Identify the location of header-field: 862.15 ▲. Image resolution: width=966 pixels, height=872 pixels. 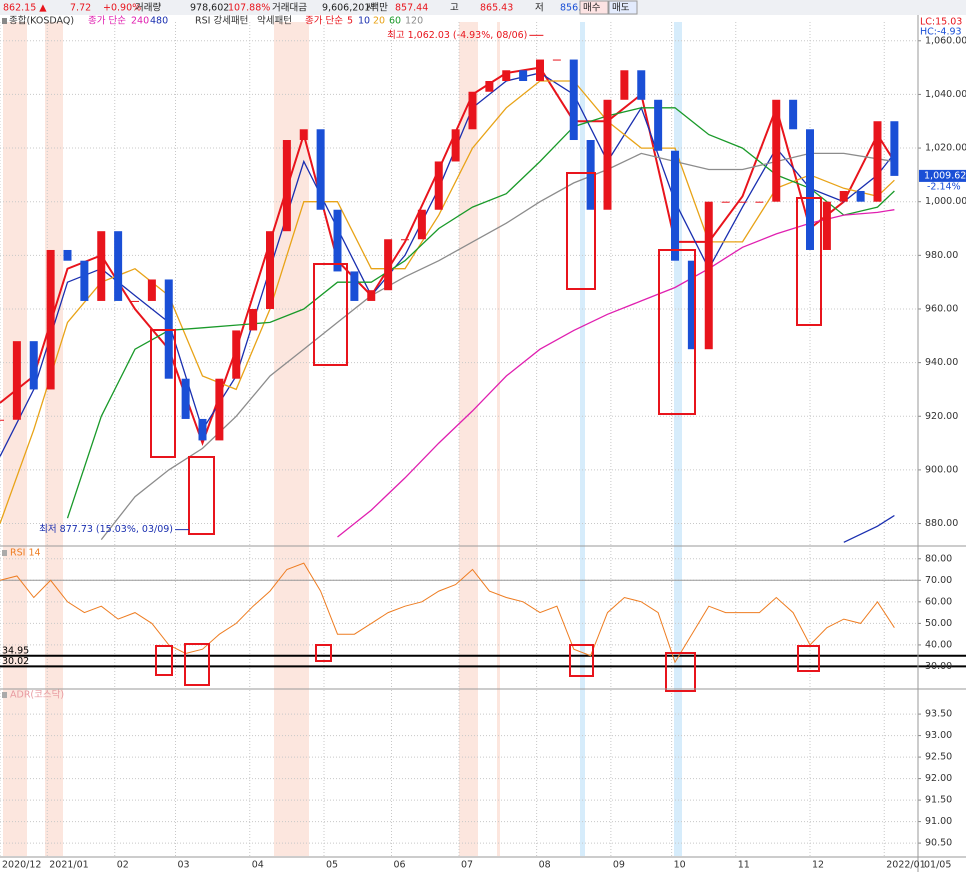
(25, 8).